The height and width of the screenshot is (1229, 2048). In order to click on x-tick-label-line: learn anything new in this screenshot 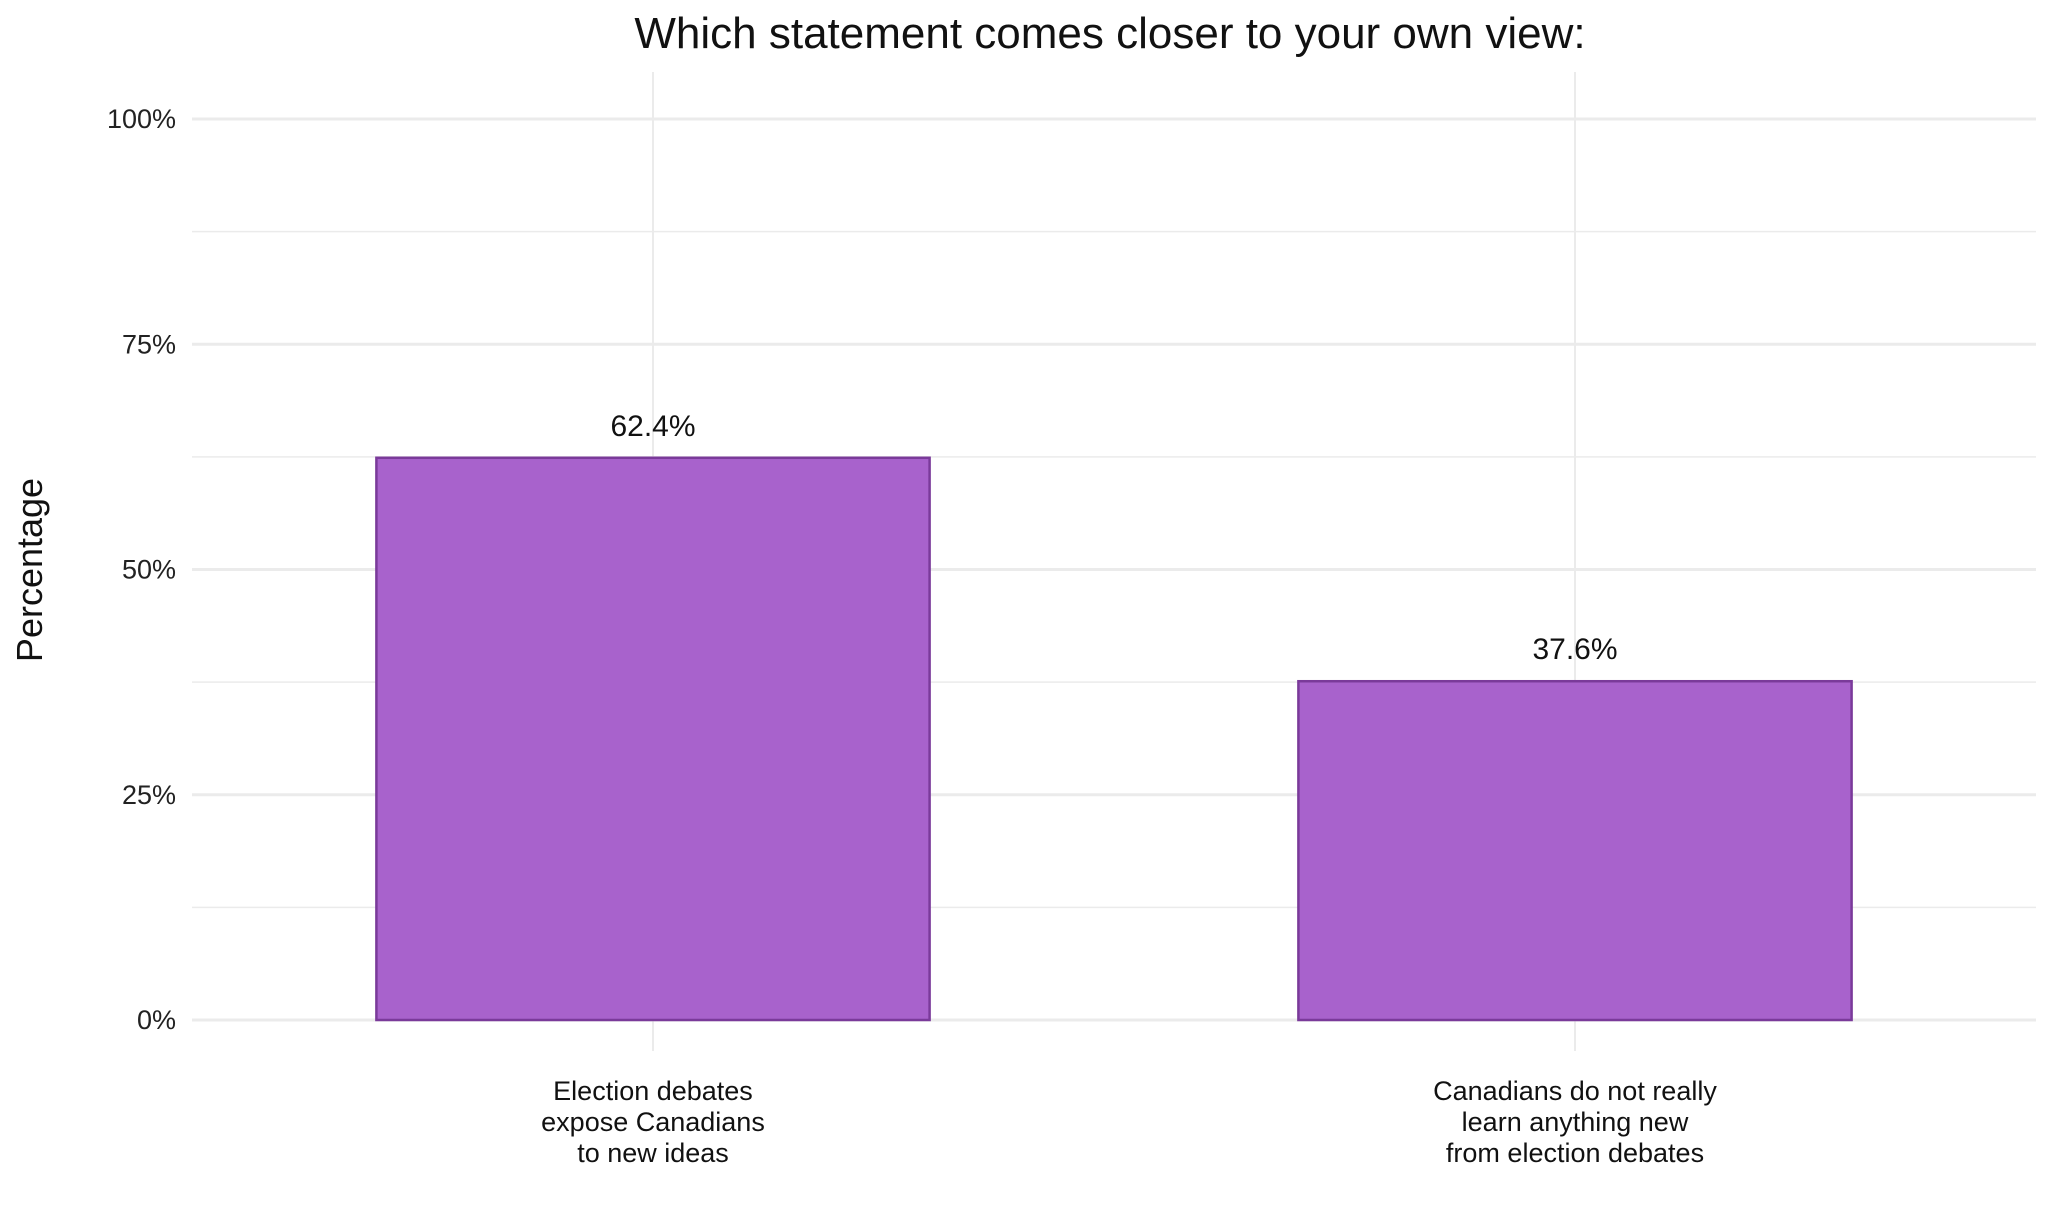, I will do `click(1575, 1122)`.